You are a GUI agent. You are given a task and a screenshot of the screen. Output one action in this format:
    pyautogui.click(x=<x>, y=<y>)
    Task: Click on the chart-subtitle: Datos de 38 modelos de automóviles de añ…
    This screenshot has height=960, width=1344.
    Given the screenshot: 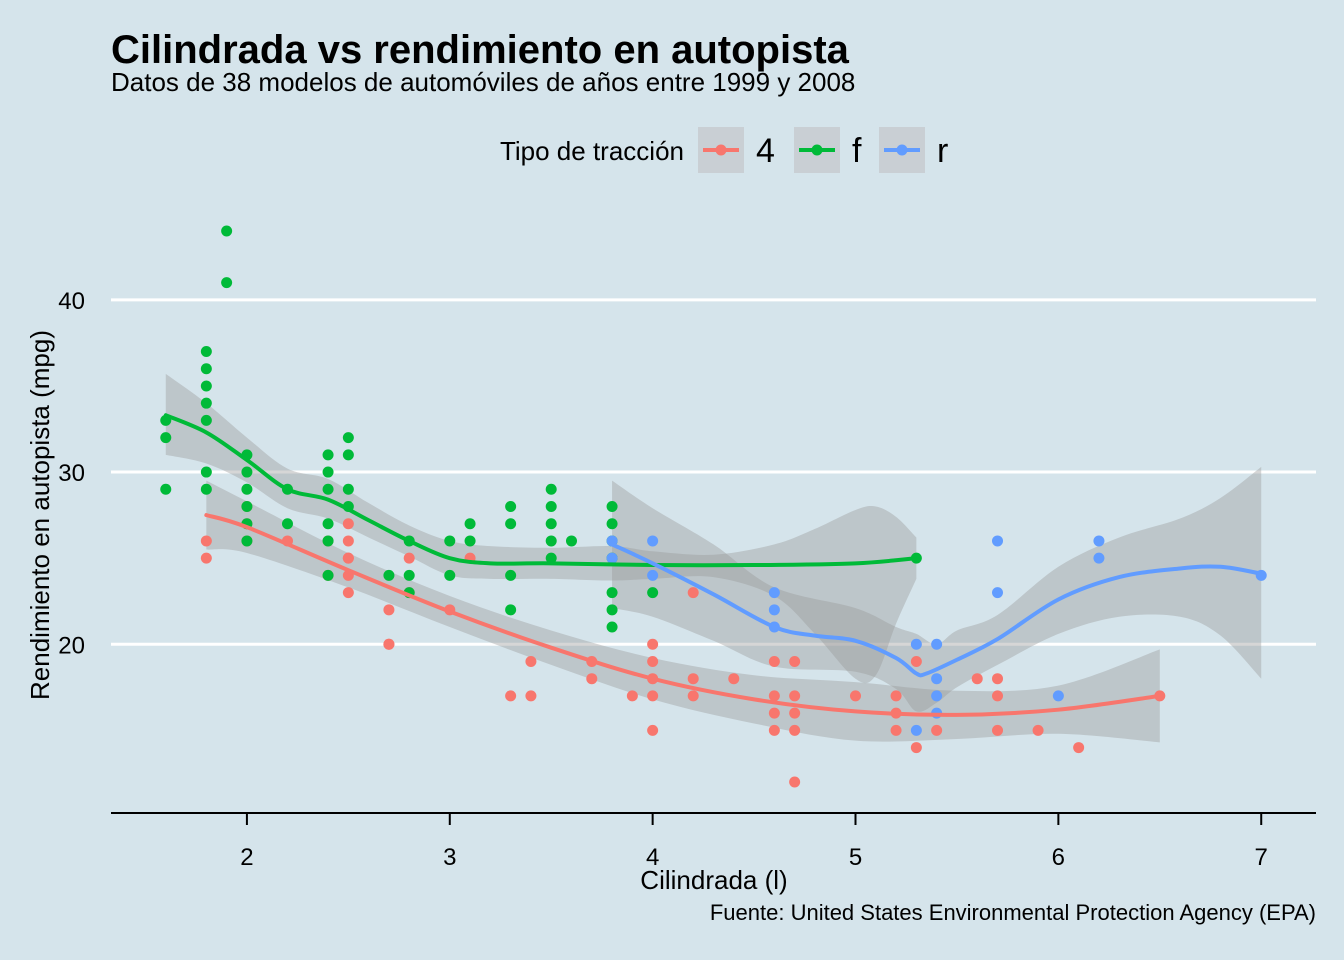 What is the action you would take?
    pyautogui.click(x=483, y=82)
    